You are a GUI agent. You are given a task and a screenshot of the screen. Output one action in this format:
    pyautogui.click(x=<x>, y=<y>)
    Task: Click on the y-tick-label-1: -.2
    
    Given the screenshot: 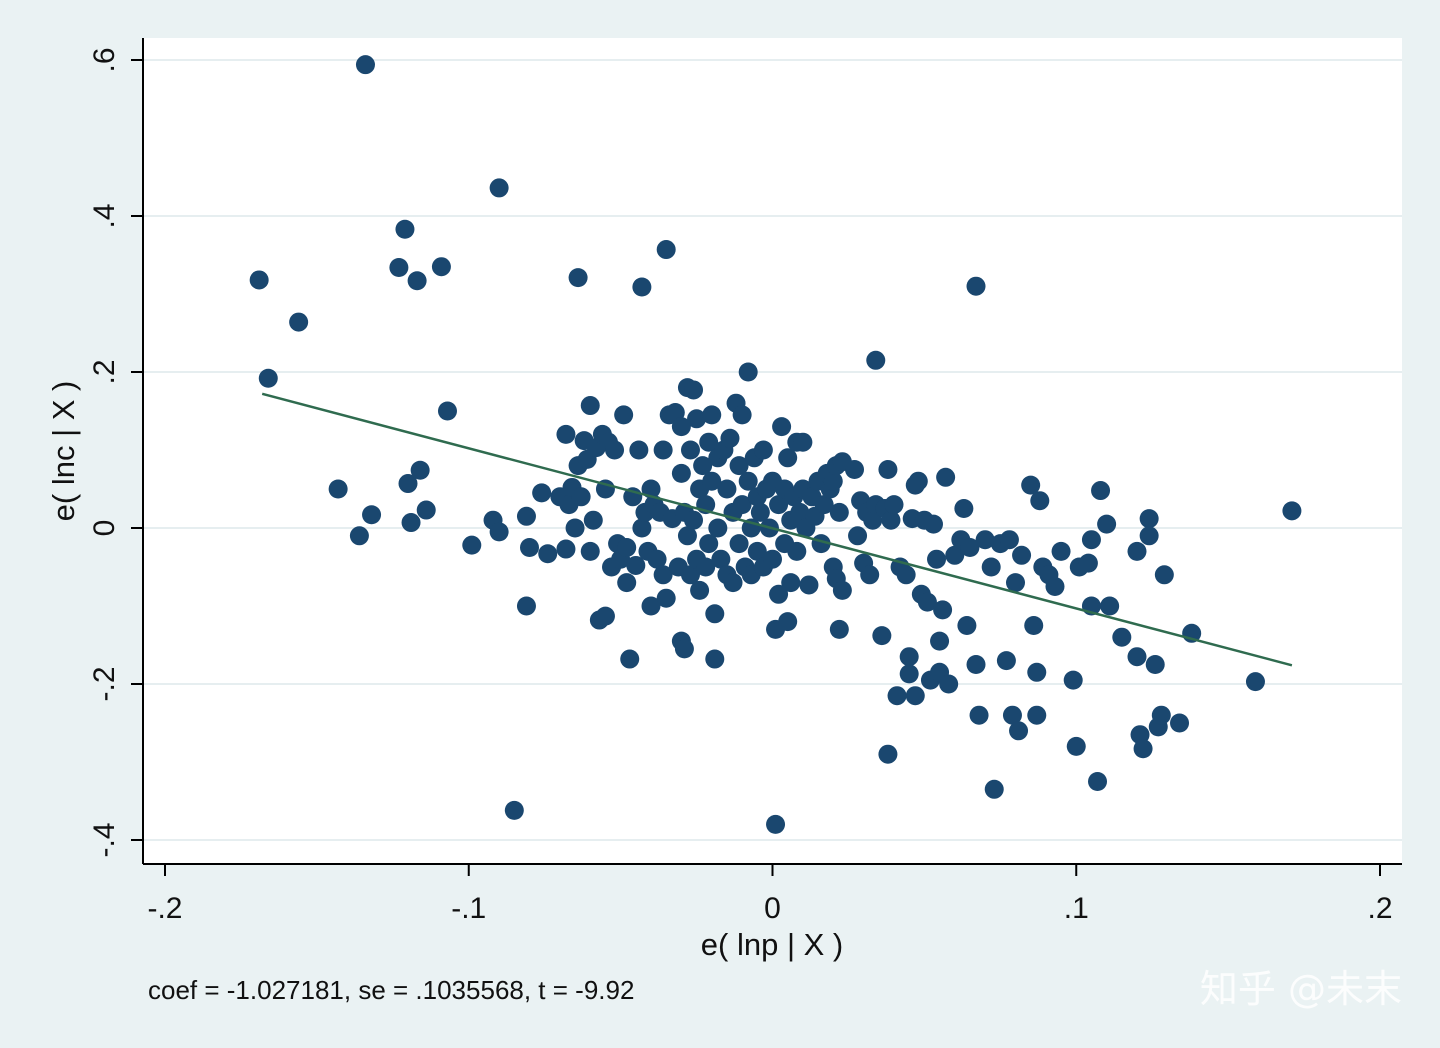 What is the action you would take?
    pyautogui.click(x=104, y=683)
    